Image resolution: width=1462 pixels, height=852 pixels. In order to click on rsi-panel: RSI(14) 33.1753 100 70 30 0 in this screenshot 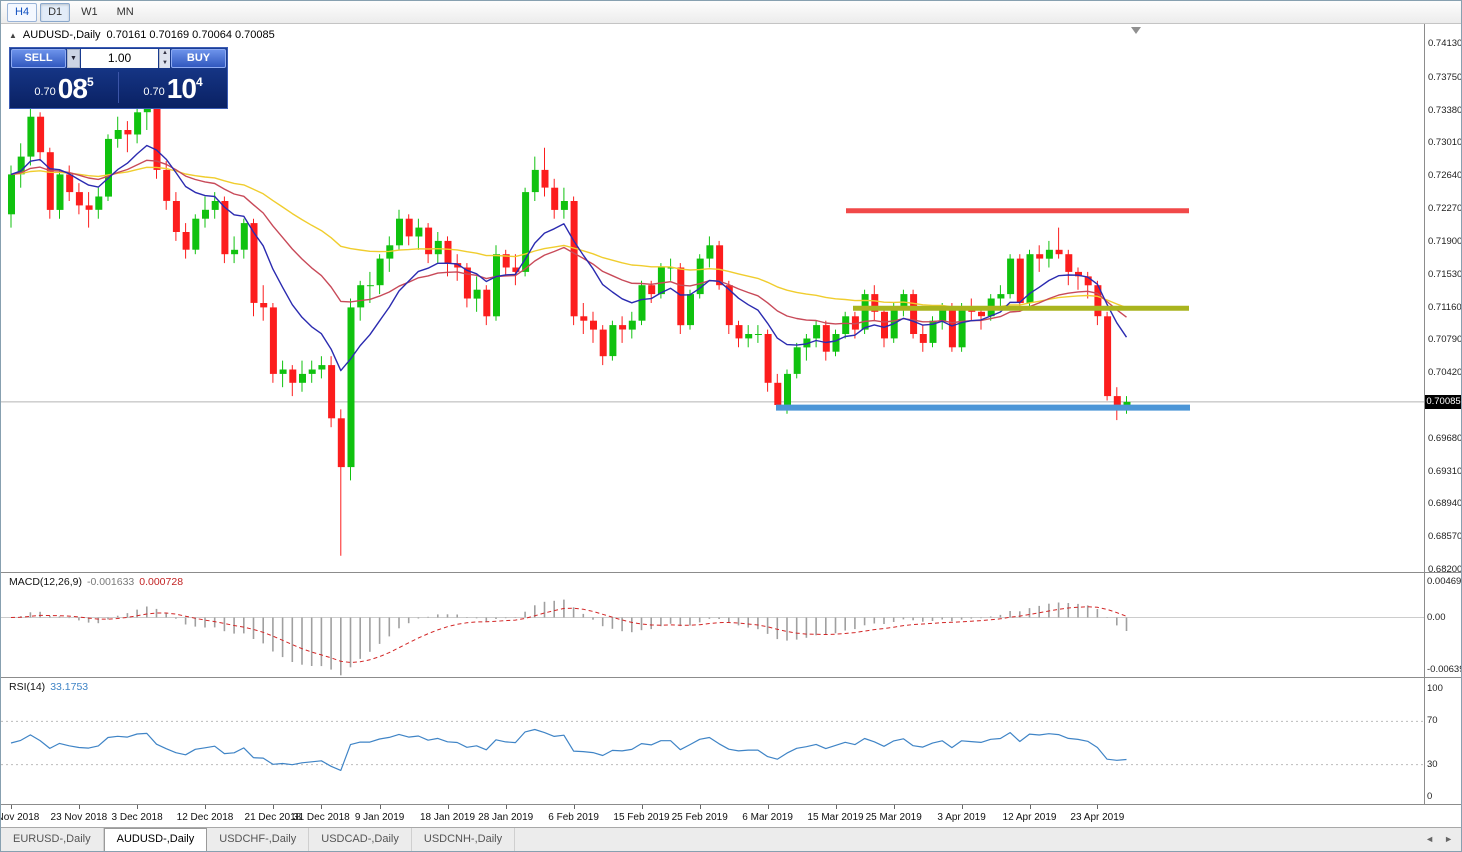, I will do `click(731, 740)`.